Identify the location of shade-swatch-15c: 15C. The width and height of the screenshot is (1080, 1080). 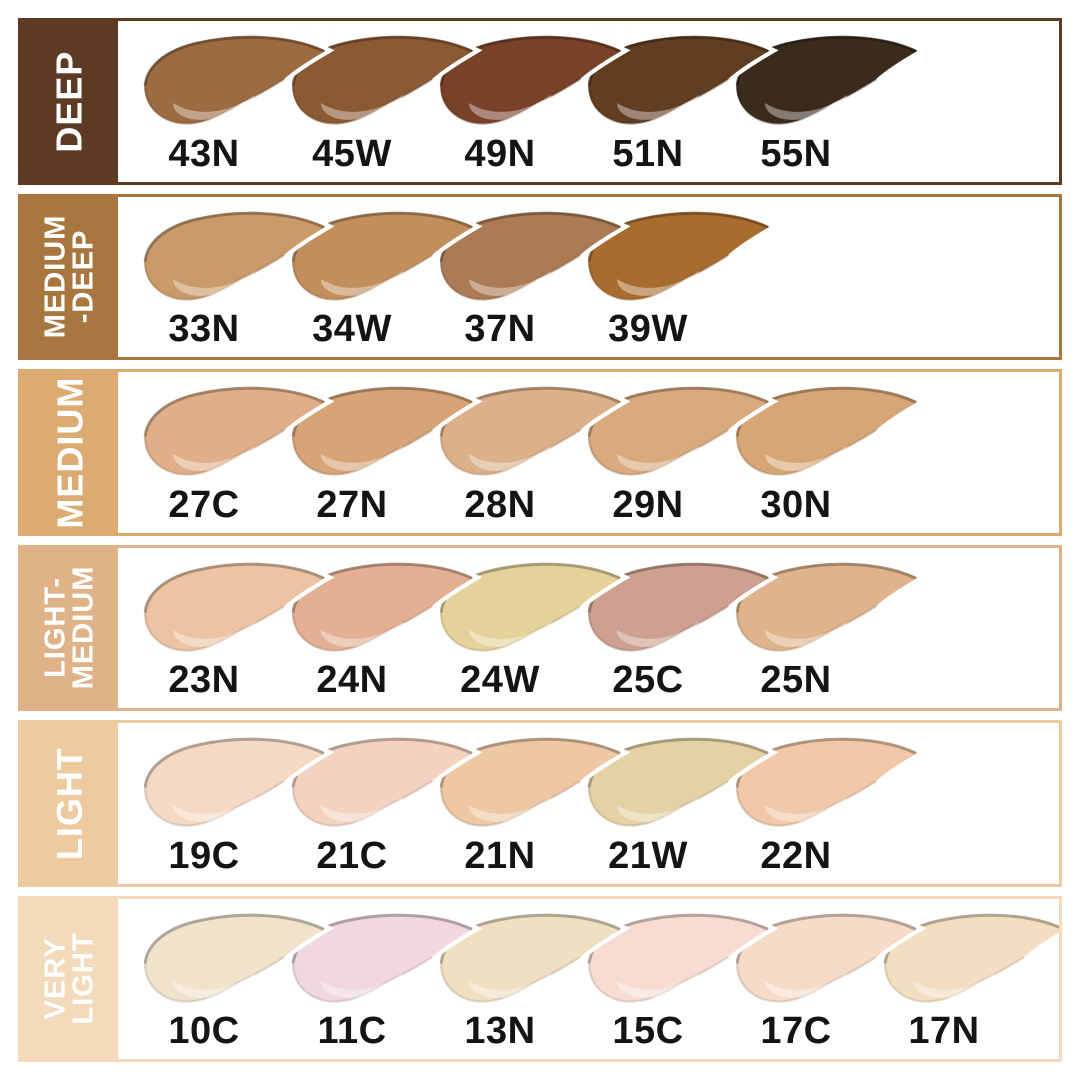
(676, 979).